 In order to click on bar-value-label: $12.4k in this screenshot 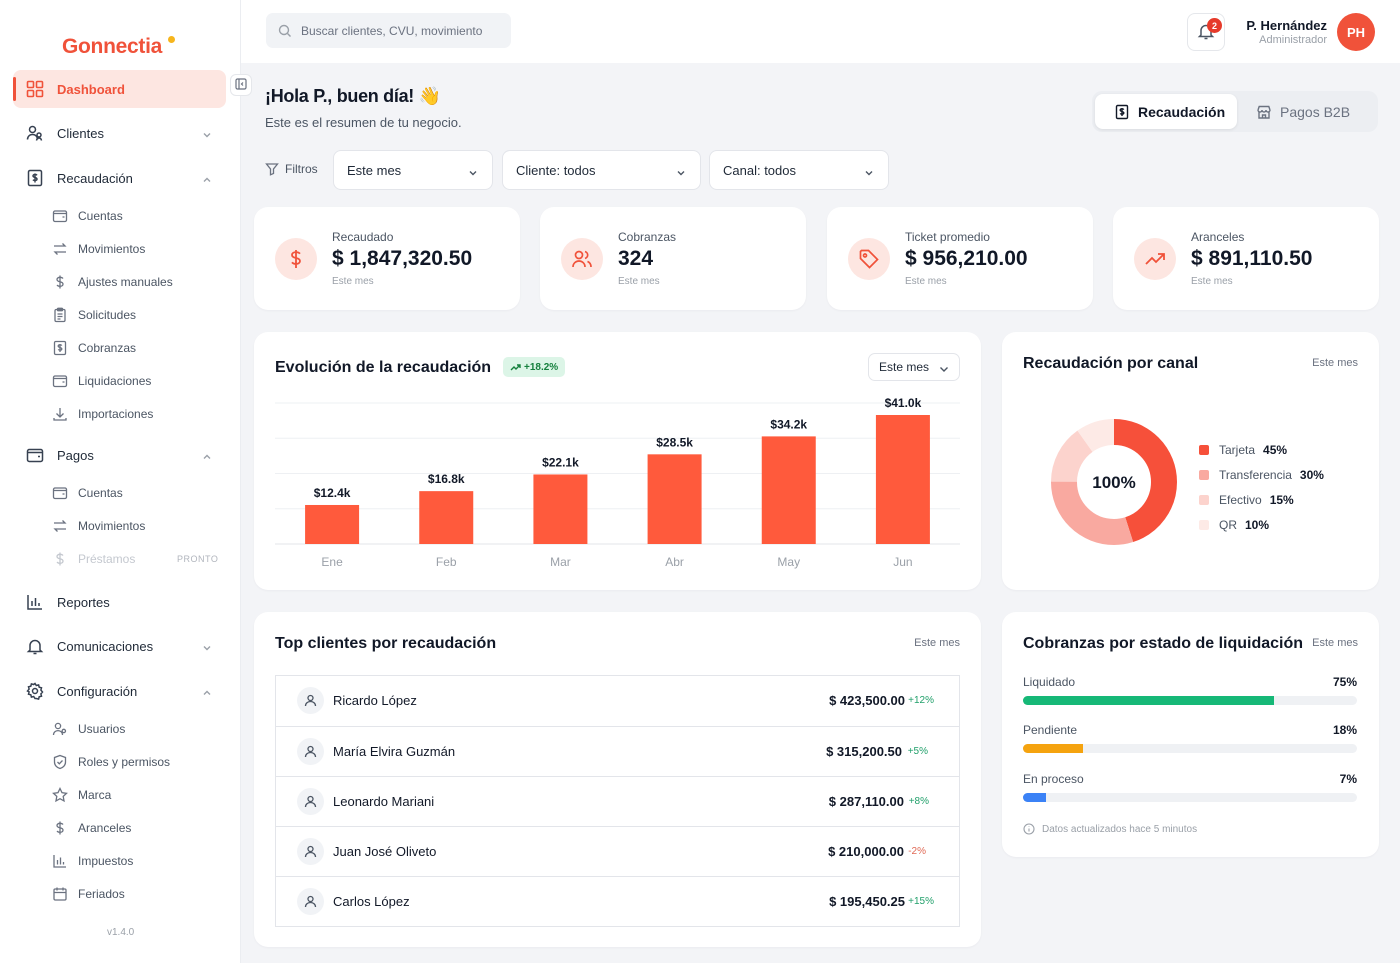, I will do `click(332, 493)`.